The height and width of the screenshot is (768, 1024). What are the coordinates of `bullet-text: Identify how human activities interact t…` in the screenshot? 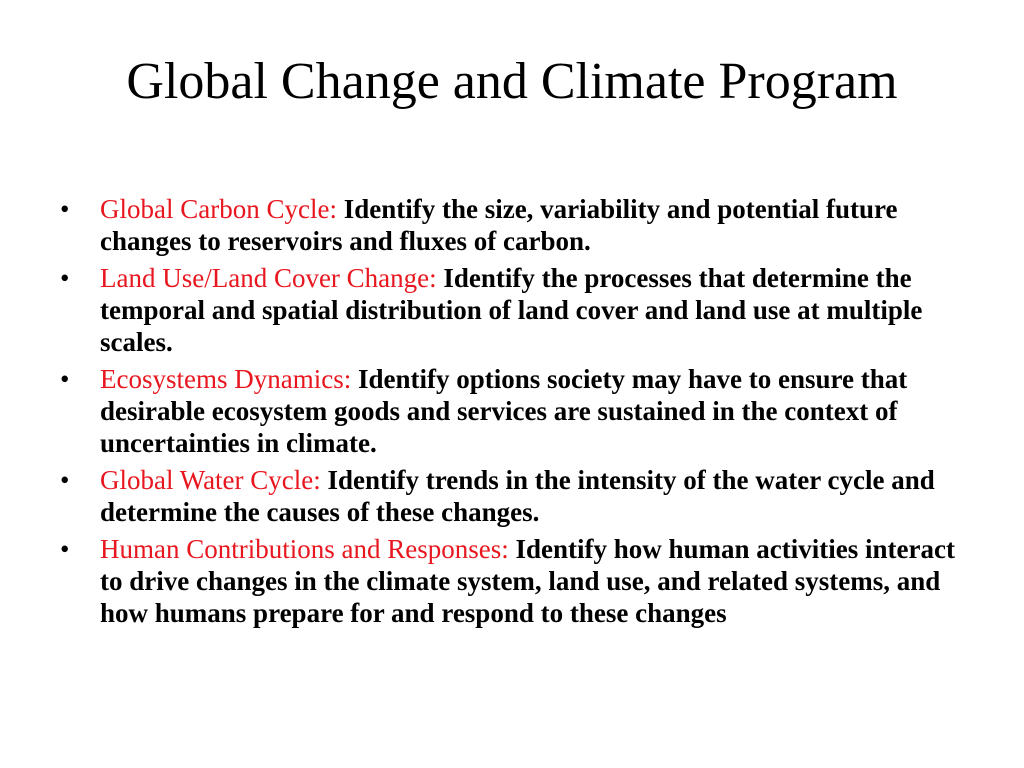 It's located at (527, 581).